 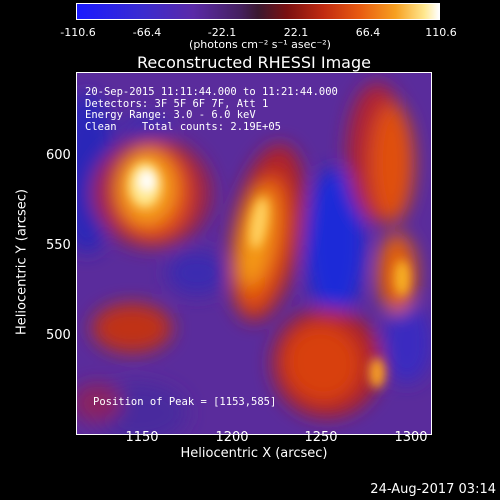 What do you see at coordinates (142, 437) in the screenshot?
I see `x-tick: 1150` at bounding box center [142, 437].